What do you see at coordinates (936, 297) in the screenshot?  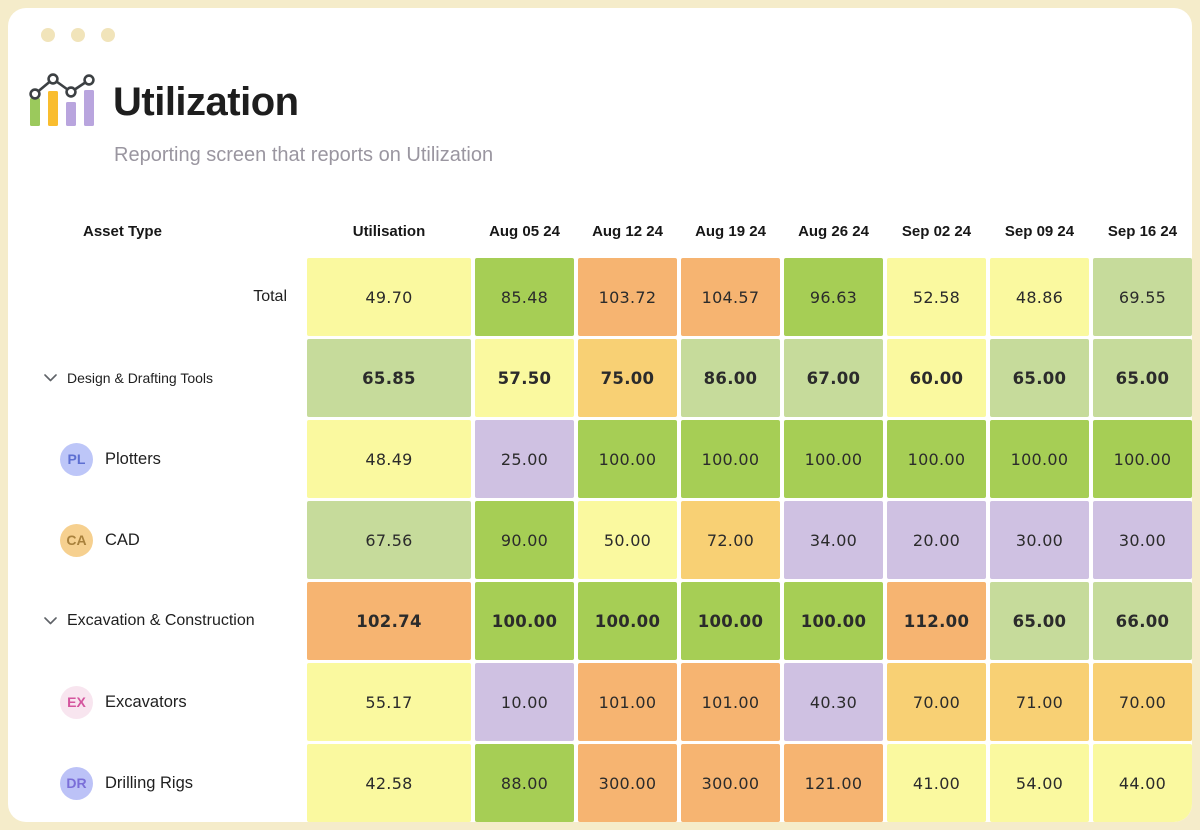 I see `heatmap-value-cell: 52.58` at bounding box center [936, 297].